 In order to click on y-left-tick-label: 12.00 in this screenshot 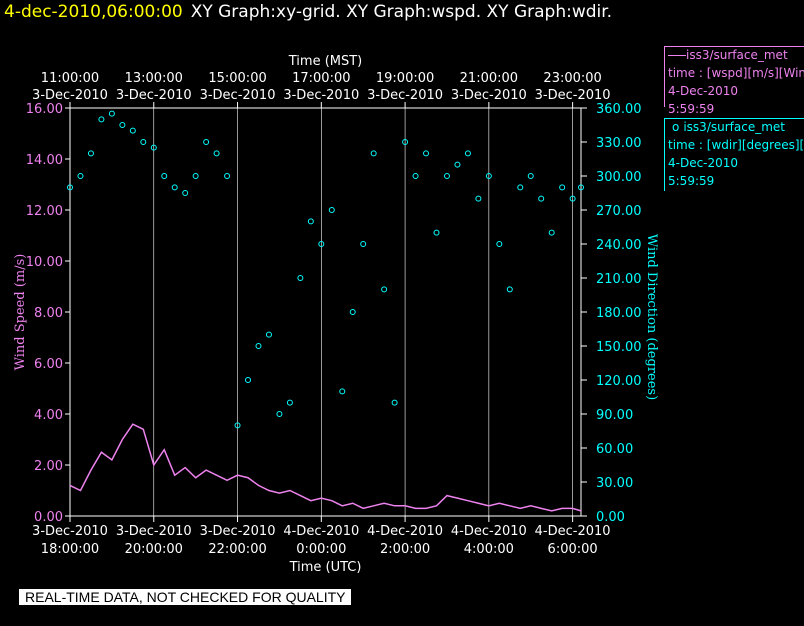, I will do `click(44, 211)`.